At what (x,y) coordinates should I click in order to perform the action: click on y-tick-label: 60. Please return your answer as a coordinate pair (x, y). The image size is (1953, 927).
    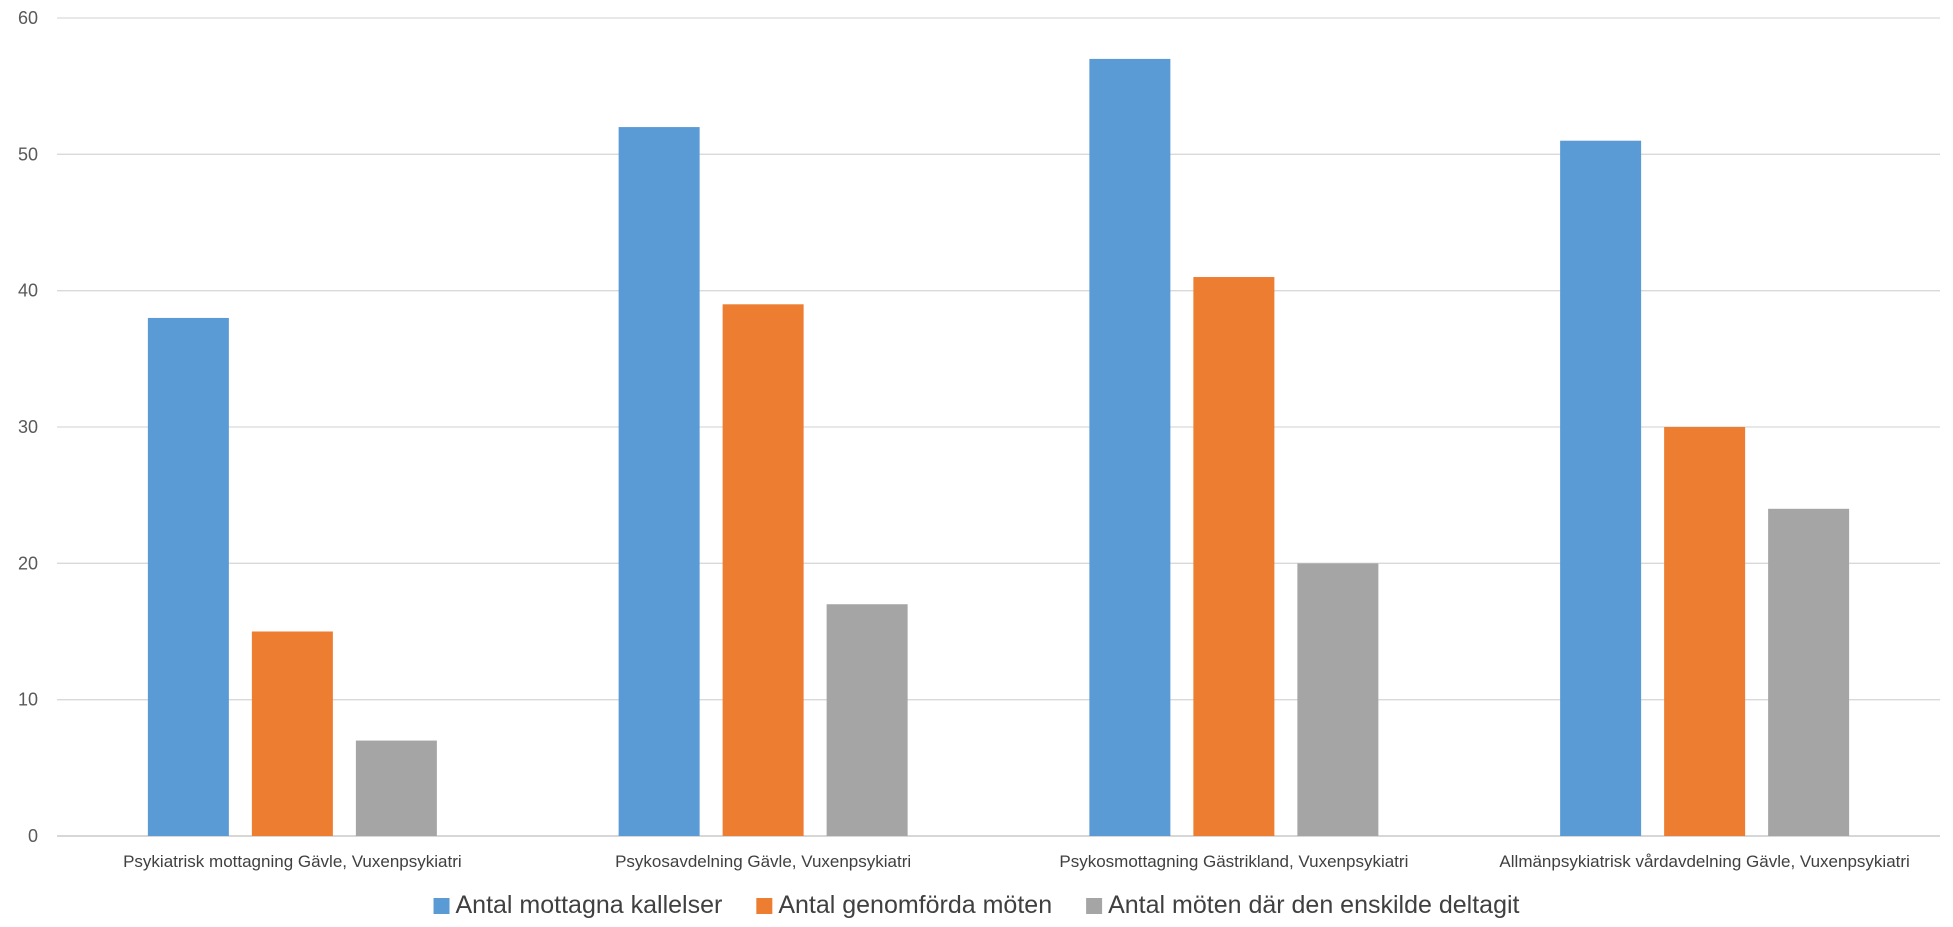
    Looking at the image, I should click on (28, 18).